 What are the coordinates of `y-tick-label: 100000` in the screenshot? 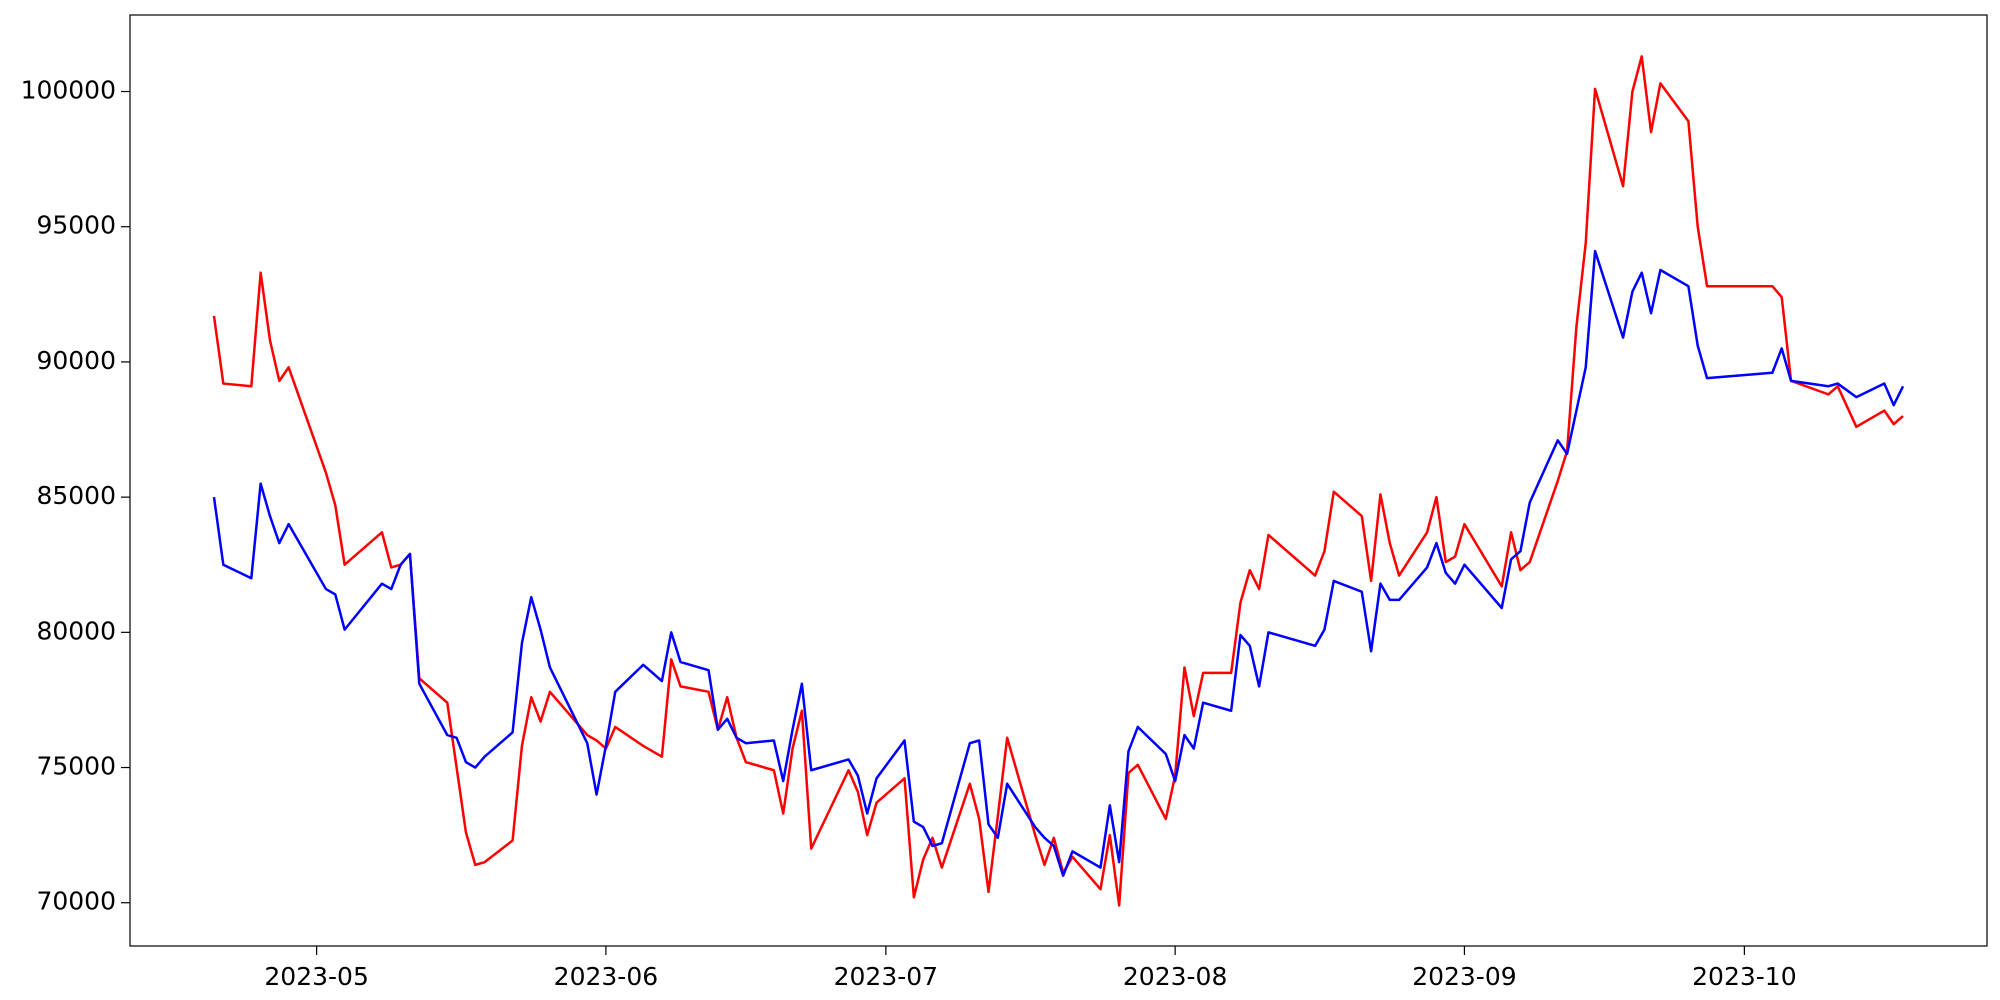 It's located at (68, 90).